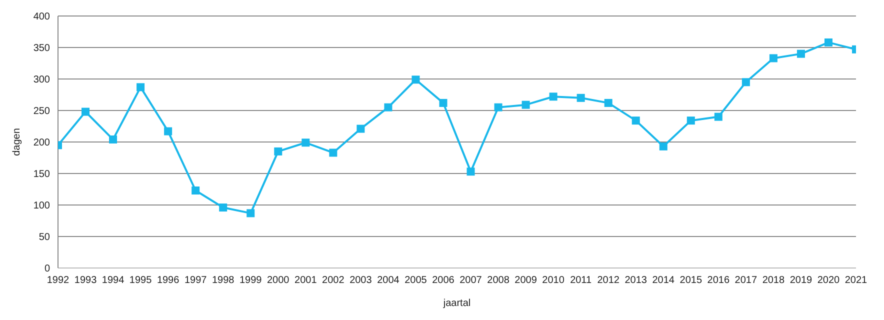 This screenshot has width=884, height=320. Describe the element at coordinates (47, 269) in the screenshot. I see `y-tick-label: 0` at that location.